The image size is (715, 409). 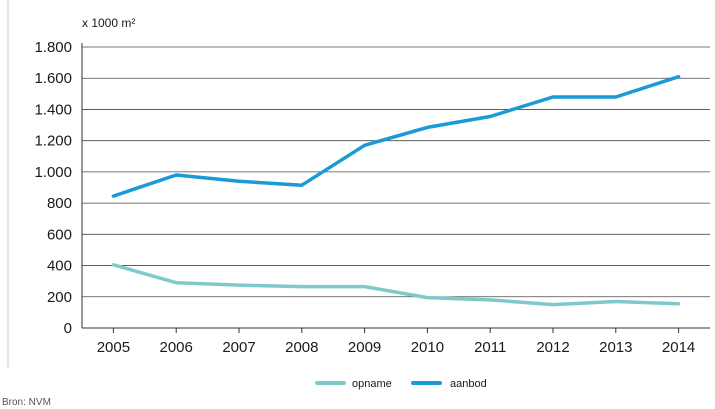 What do you see at coordinates (53, 109) in the screenshot?
I see `y-tick-label: 1.400` at bounding box center [53, 109].